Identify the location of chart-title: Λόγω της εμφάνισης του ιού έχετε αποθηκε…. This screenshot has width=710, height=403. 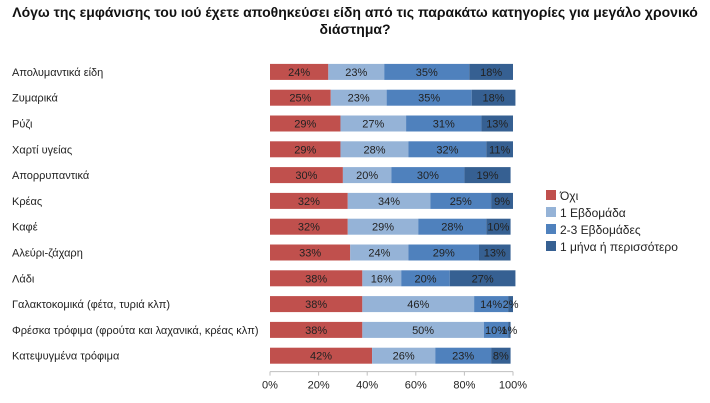
(355, 20).